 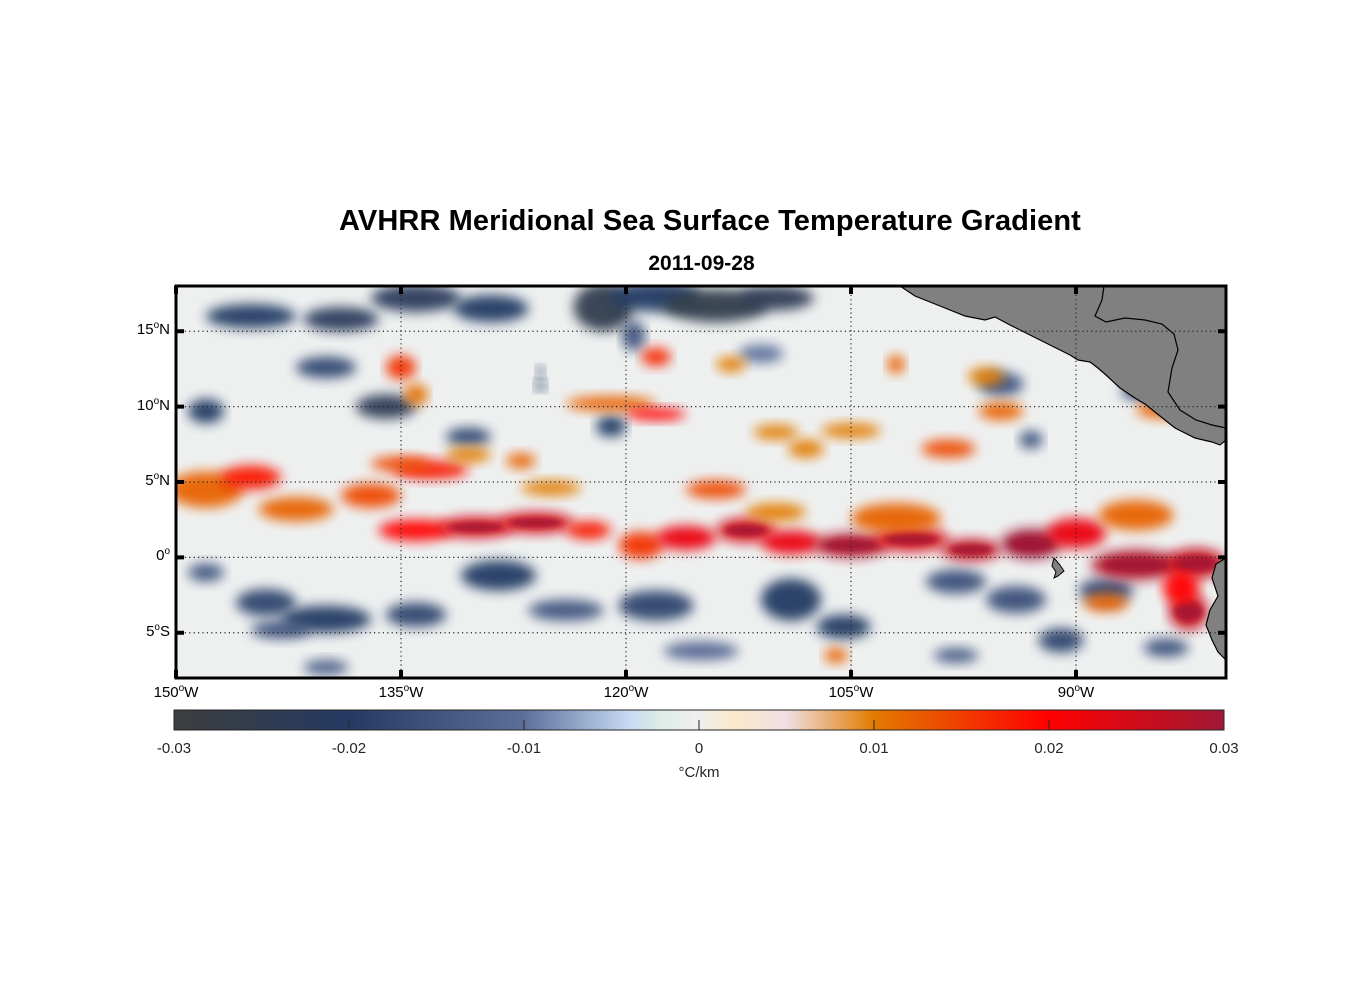 I want to click on colorbar-tick-label: -0.03, so click(x=174, y=748).